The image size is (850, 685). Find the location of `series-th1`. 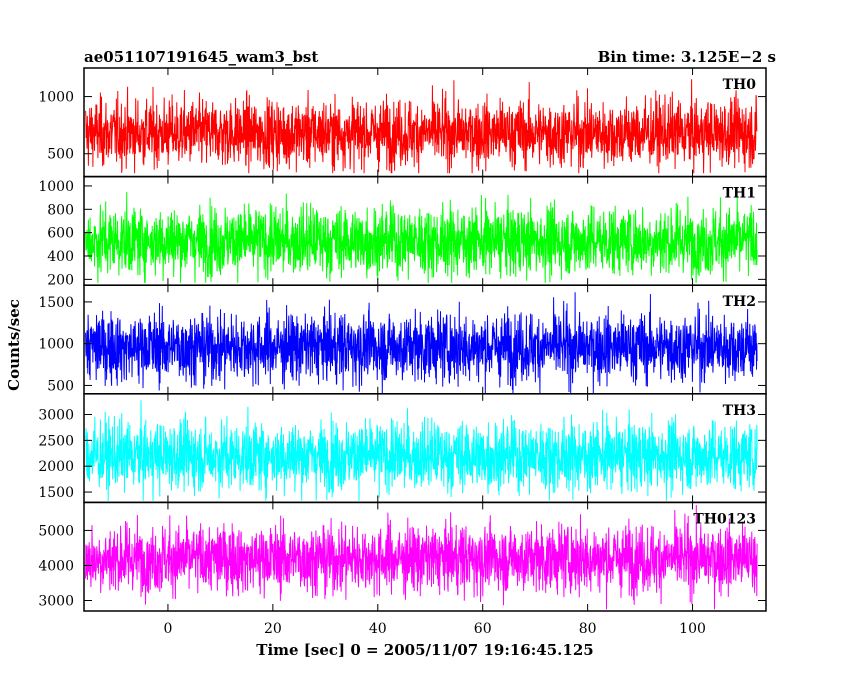

series-th1 is located at coordinates (421, 237).